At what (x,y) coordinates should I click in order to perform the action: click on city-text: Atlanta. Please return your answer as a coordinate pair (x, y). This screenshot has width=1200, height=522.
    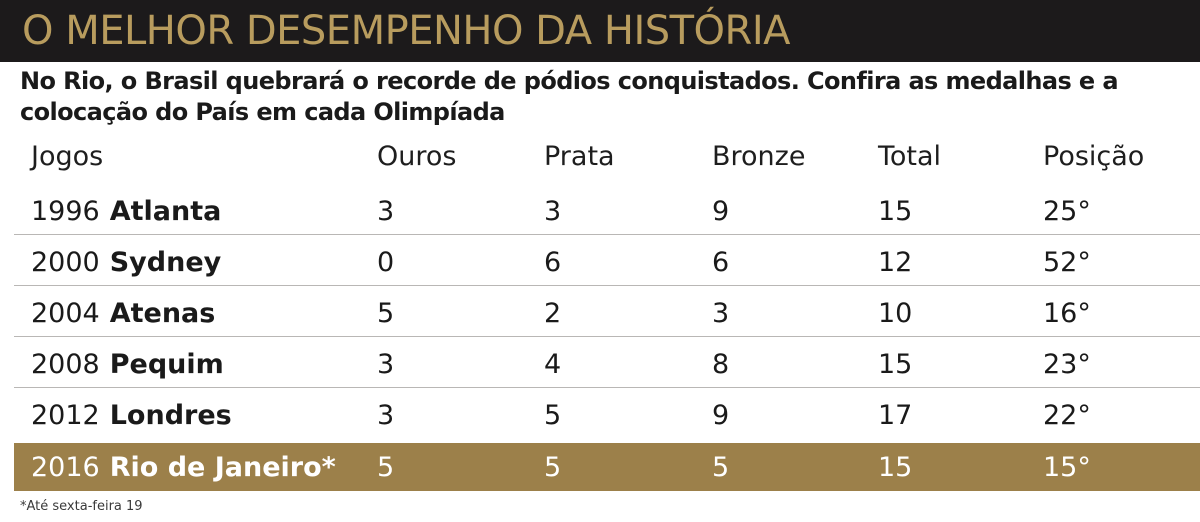
    Looking at the image, I should click on (165, 211).